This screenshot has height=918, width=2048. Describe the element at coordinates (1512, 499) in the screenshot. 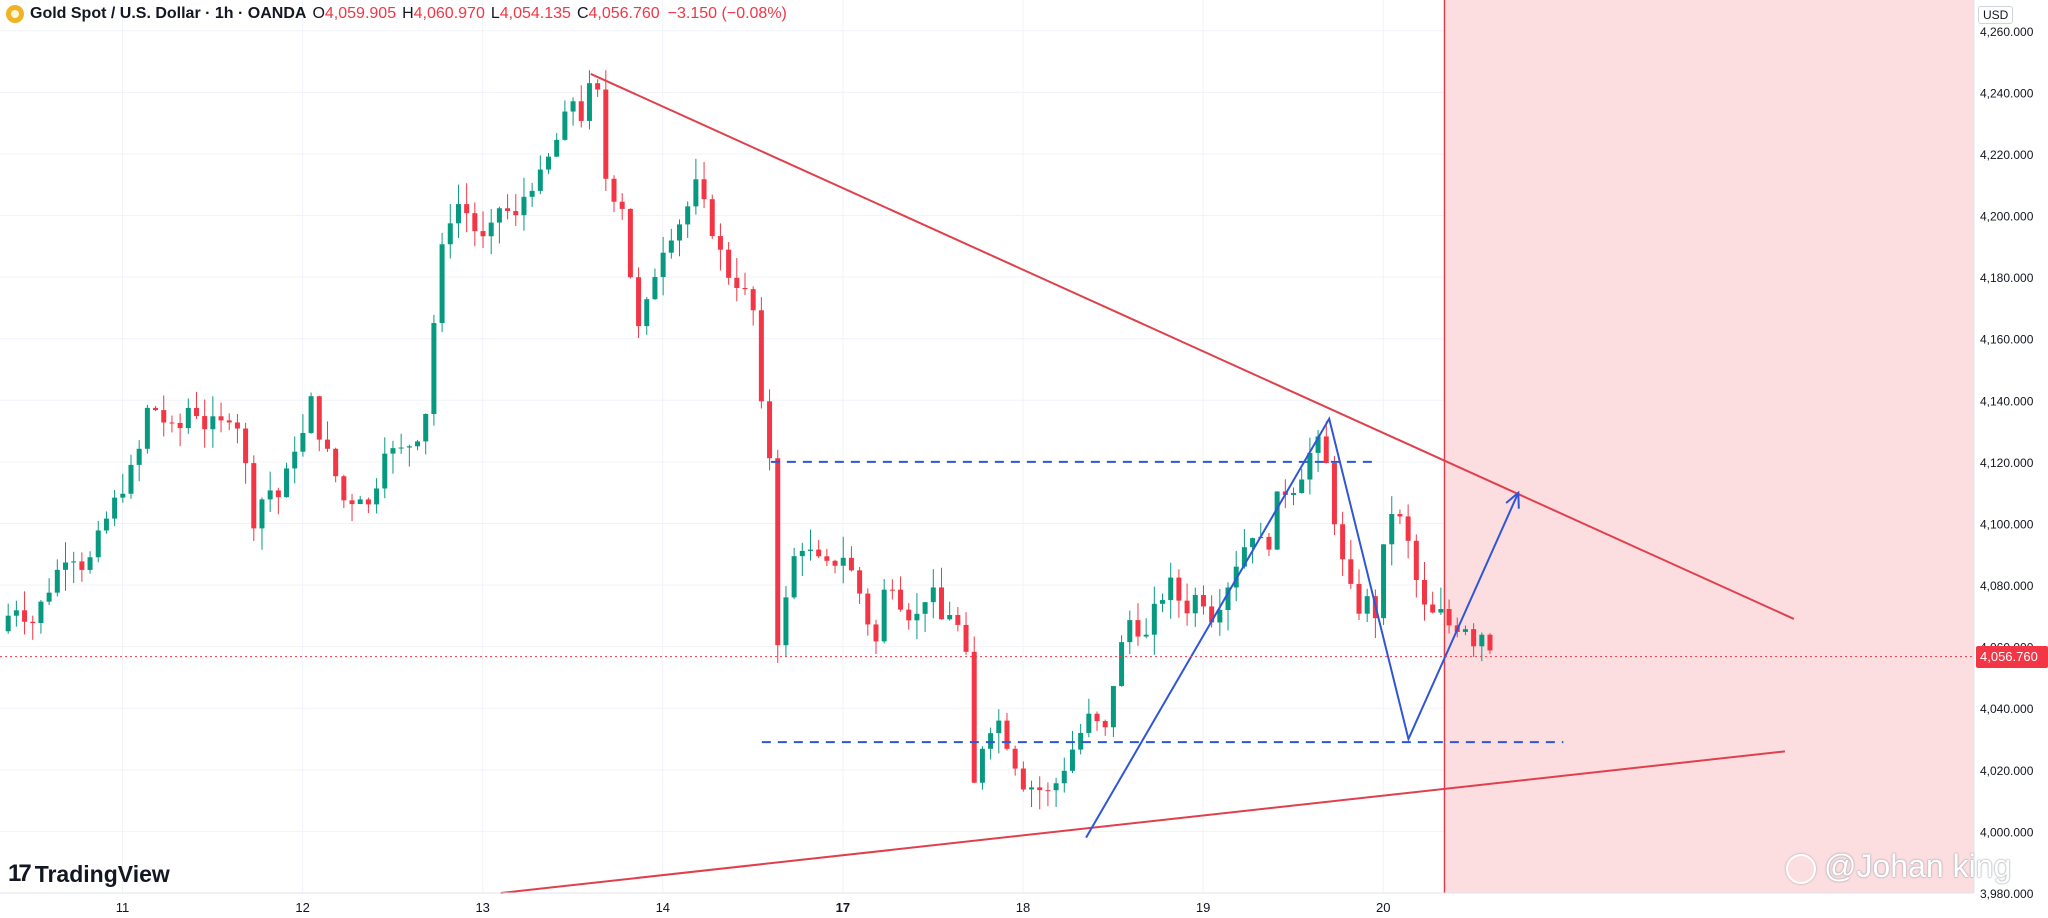

I see `target-arrow-head` at that location.